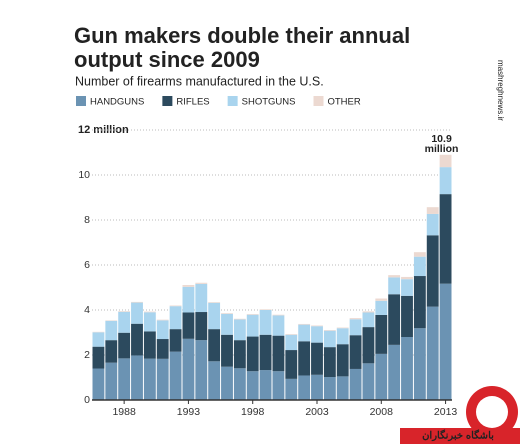 The height and width of the screenshot is (444, 520). What do you see at coordinates (343, 102) in the screenshot?
I see `legend-label: OTHER` at bounding box center [343, 102].